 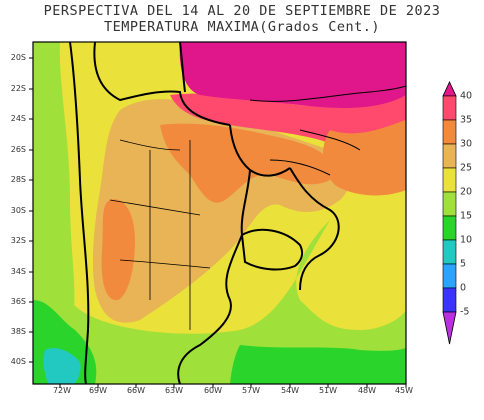 What do you see at coordinates (466, 96) in the screenshot?
I see `colorbar-label: 40` at bounding box center [466, 96].